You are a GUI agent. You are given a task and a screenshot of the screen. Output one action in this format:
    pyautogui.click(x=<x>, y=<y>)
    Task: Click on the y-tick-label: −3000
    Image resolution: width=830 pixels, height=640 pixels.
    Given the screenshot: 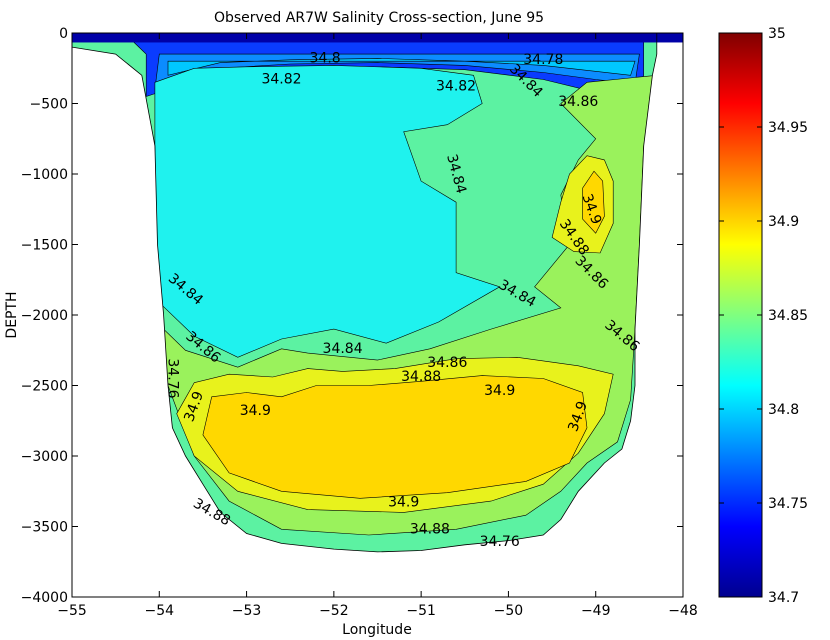 What is the action you would take?
    pyautogui.click(x=44, y=457)
    